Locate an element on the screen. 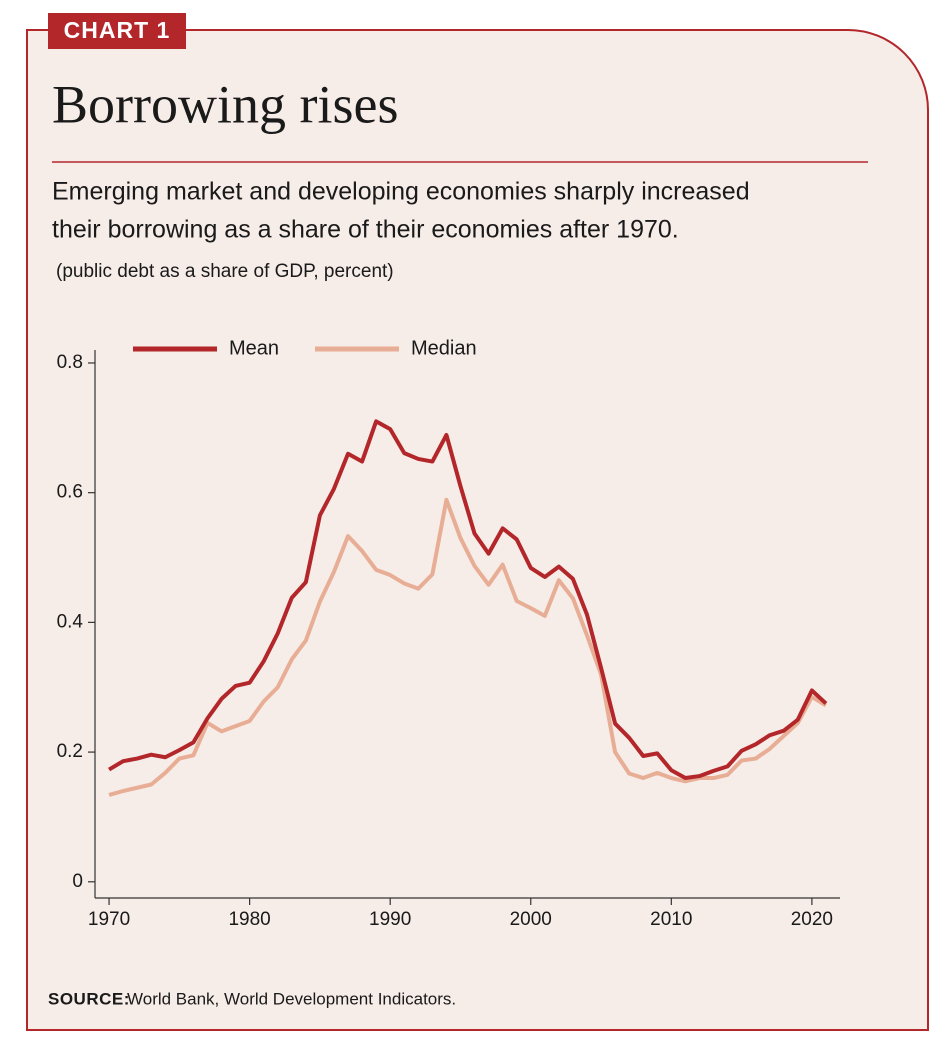 Image resolution: width=950 pixels, height=1055 pixels. legend-label: Median is located at coordinates (444, 348).